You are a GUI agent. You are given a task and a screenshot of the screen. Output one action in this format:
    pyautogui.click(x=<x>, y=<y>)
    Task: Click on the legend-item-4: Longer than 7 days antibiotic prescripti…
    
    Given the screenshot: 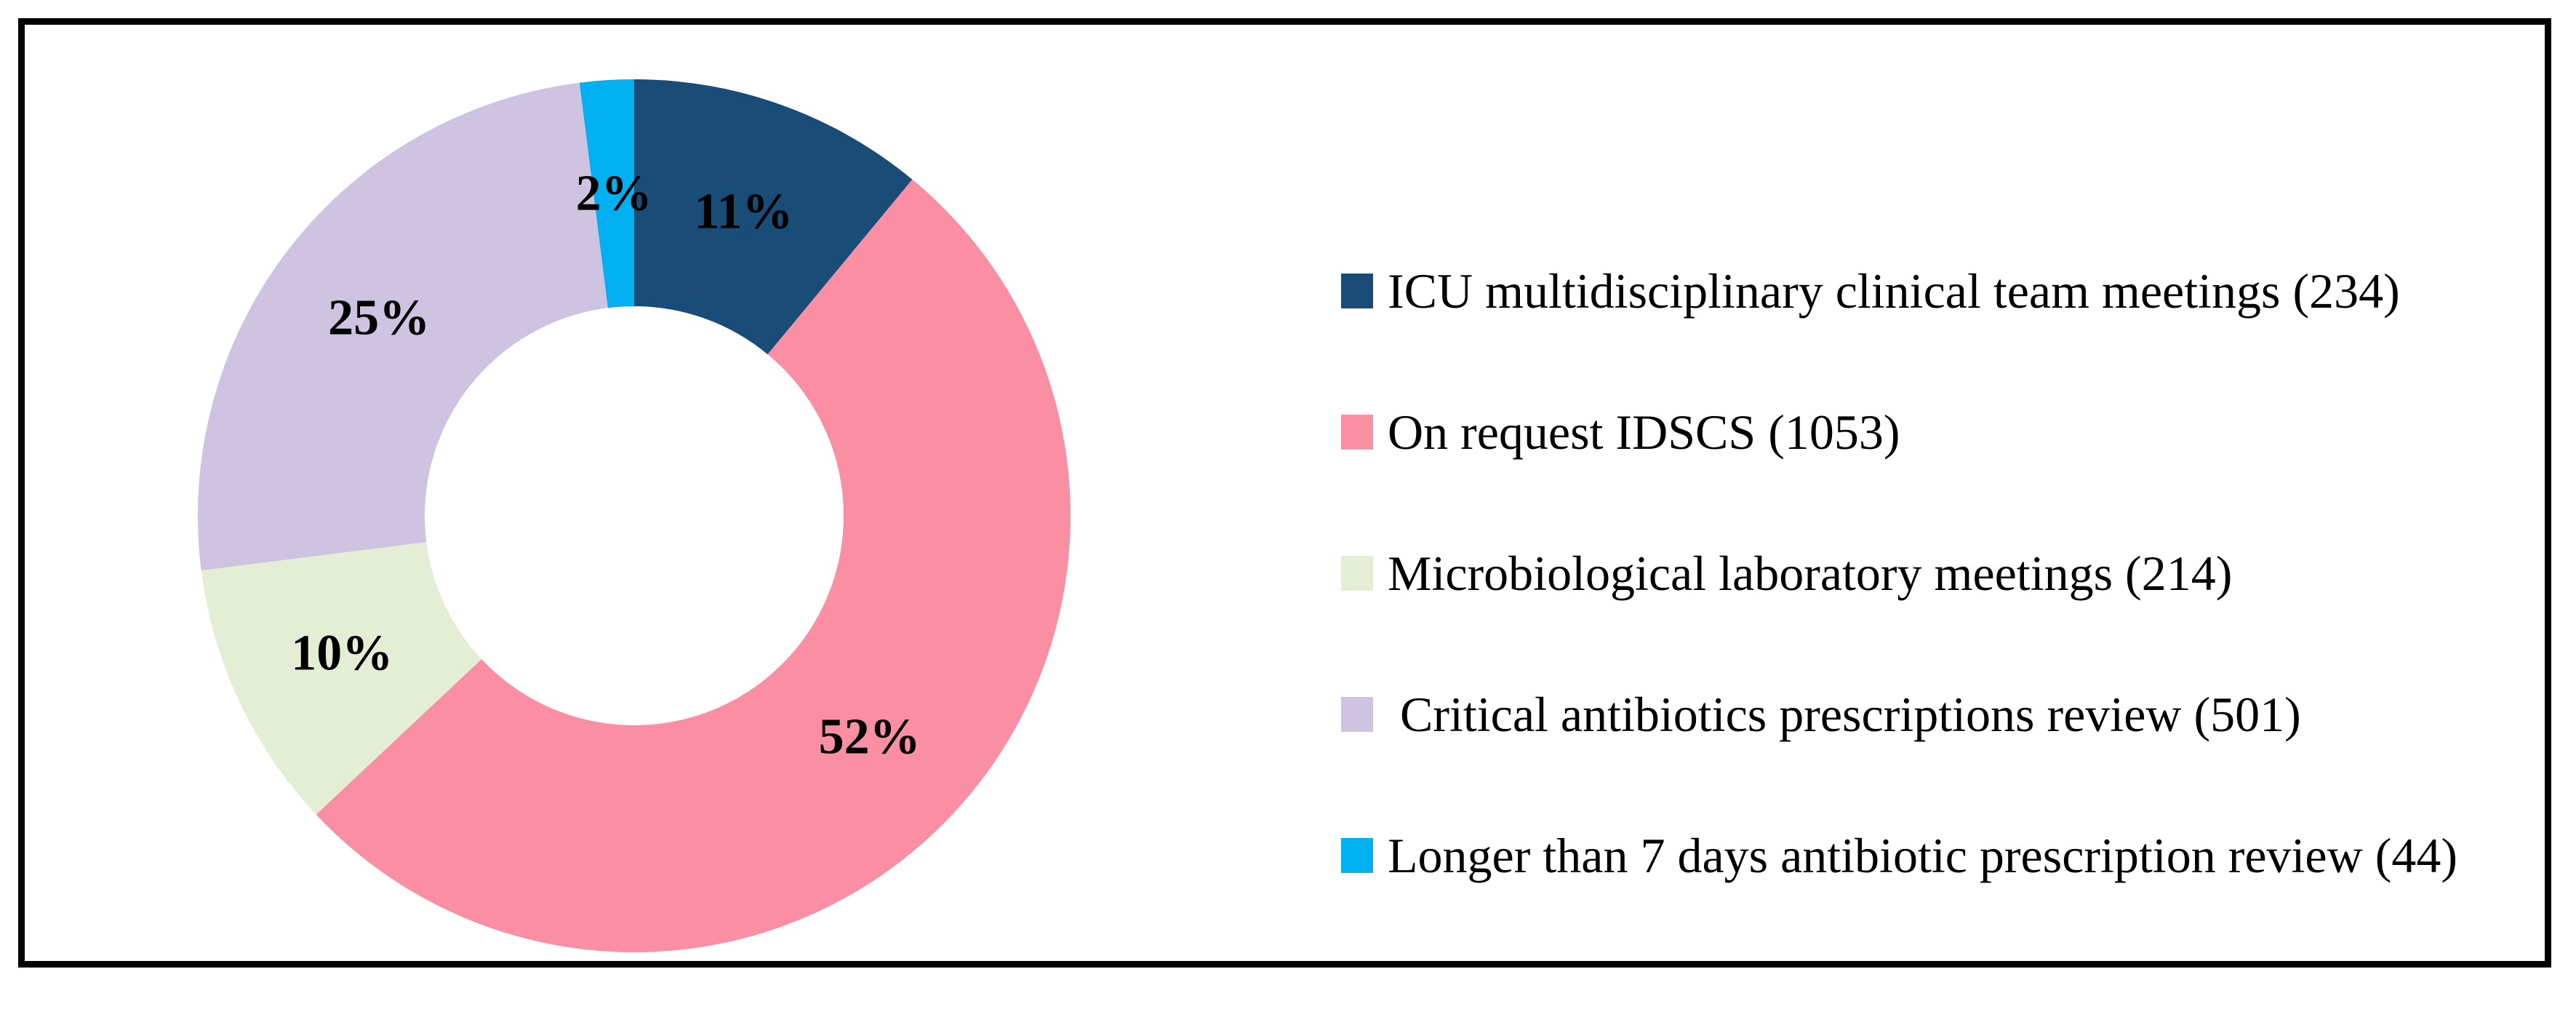 What is the action you would take?
    pyautogui.click(x=1899, y=856)
    